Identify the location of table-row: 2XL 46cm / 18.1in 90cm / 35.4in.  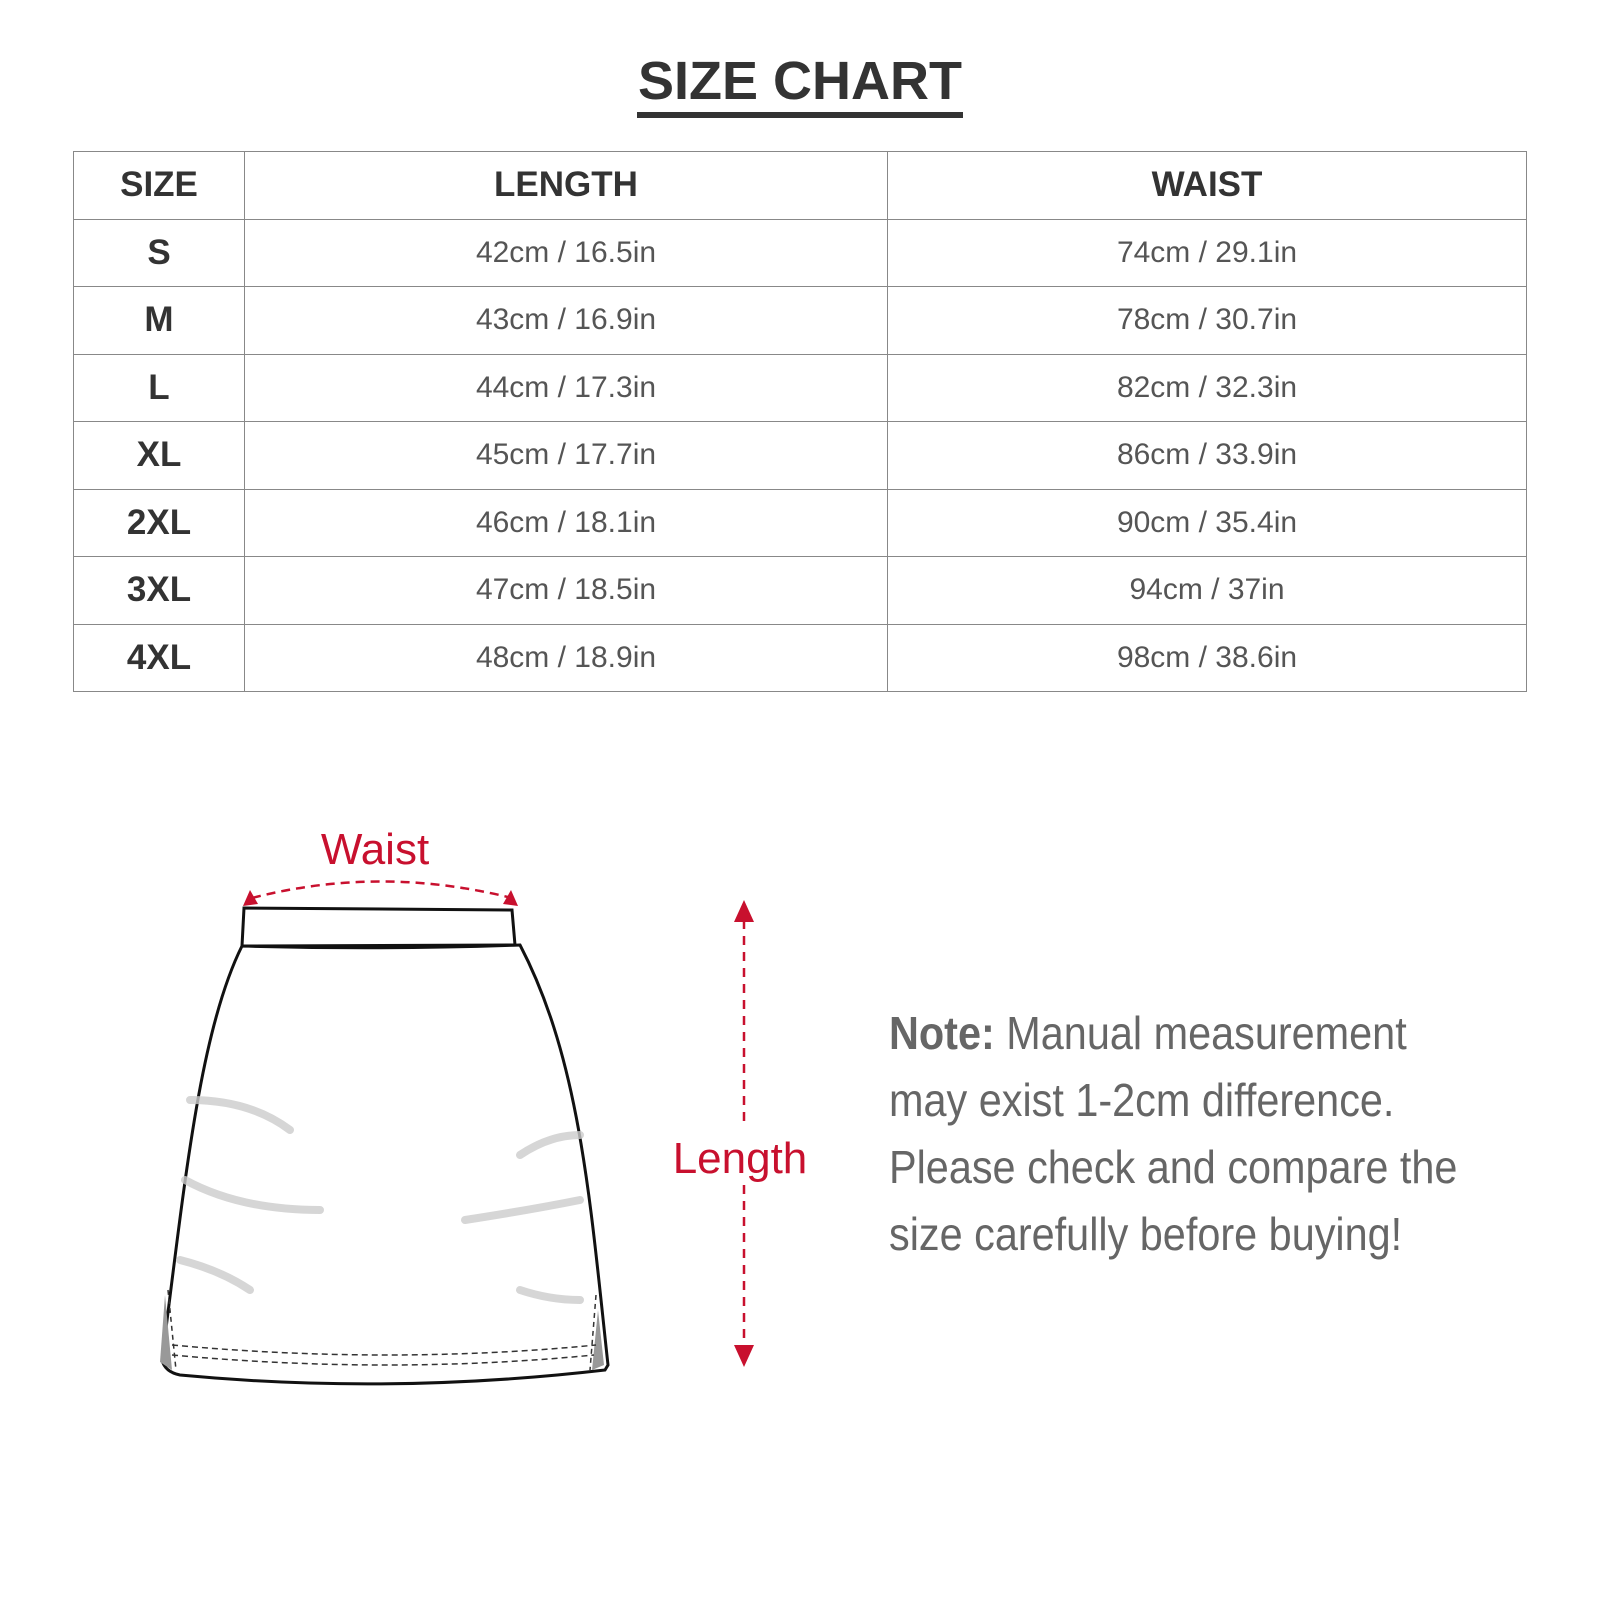
(800, 522).